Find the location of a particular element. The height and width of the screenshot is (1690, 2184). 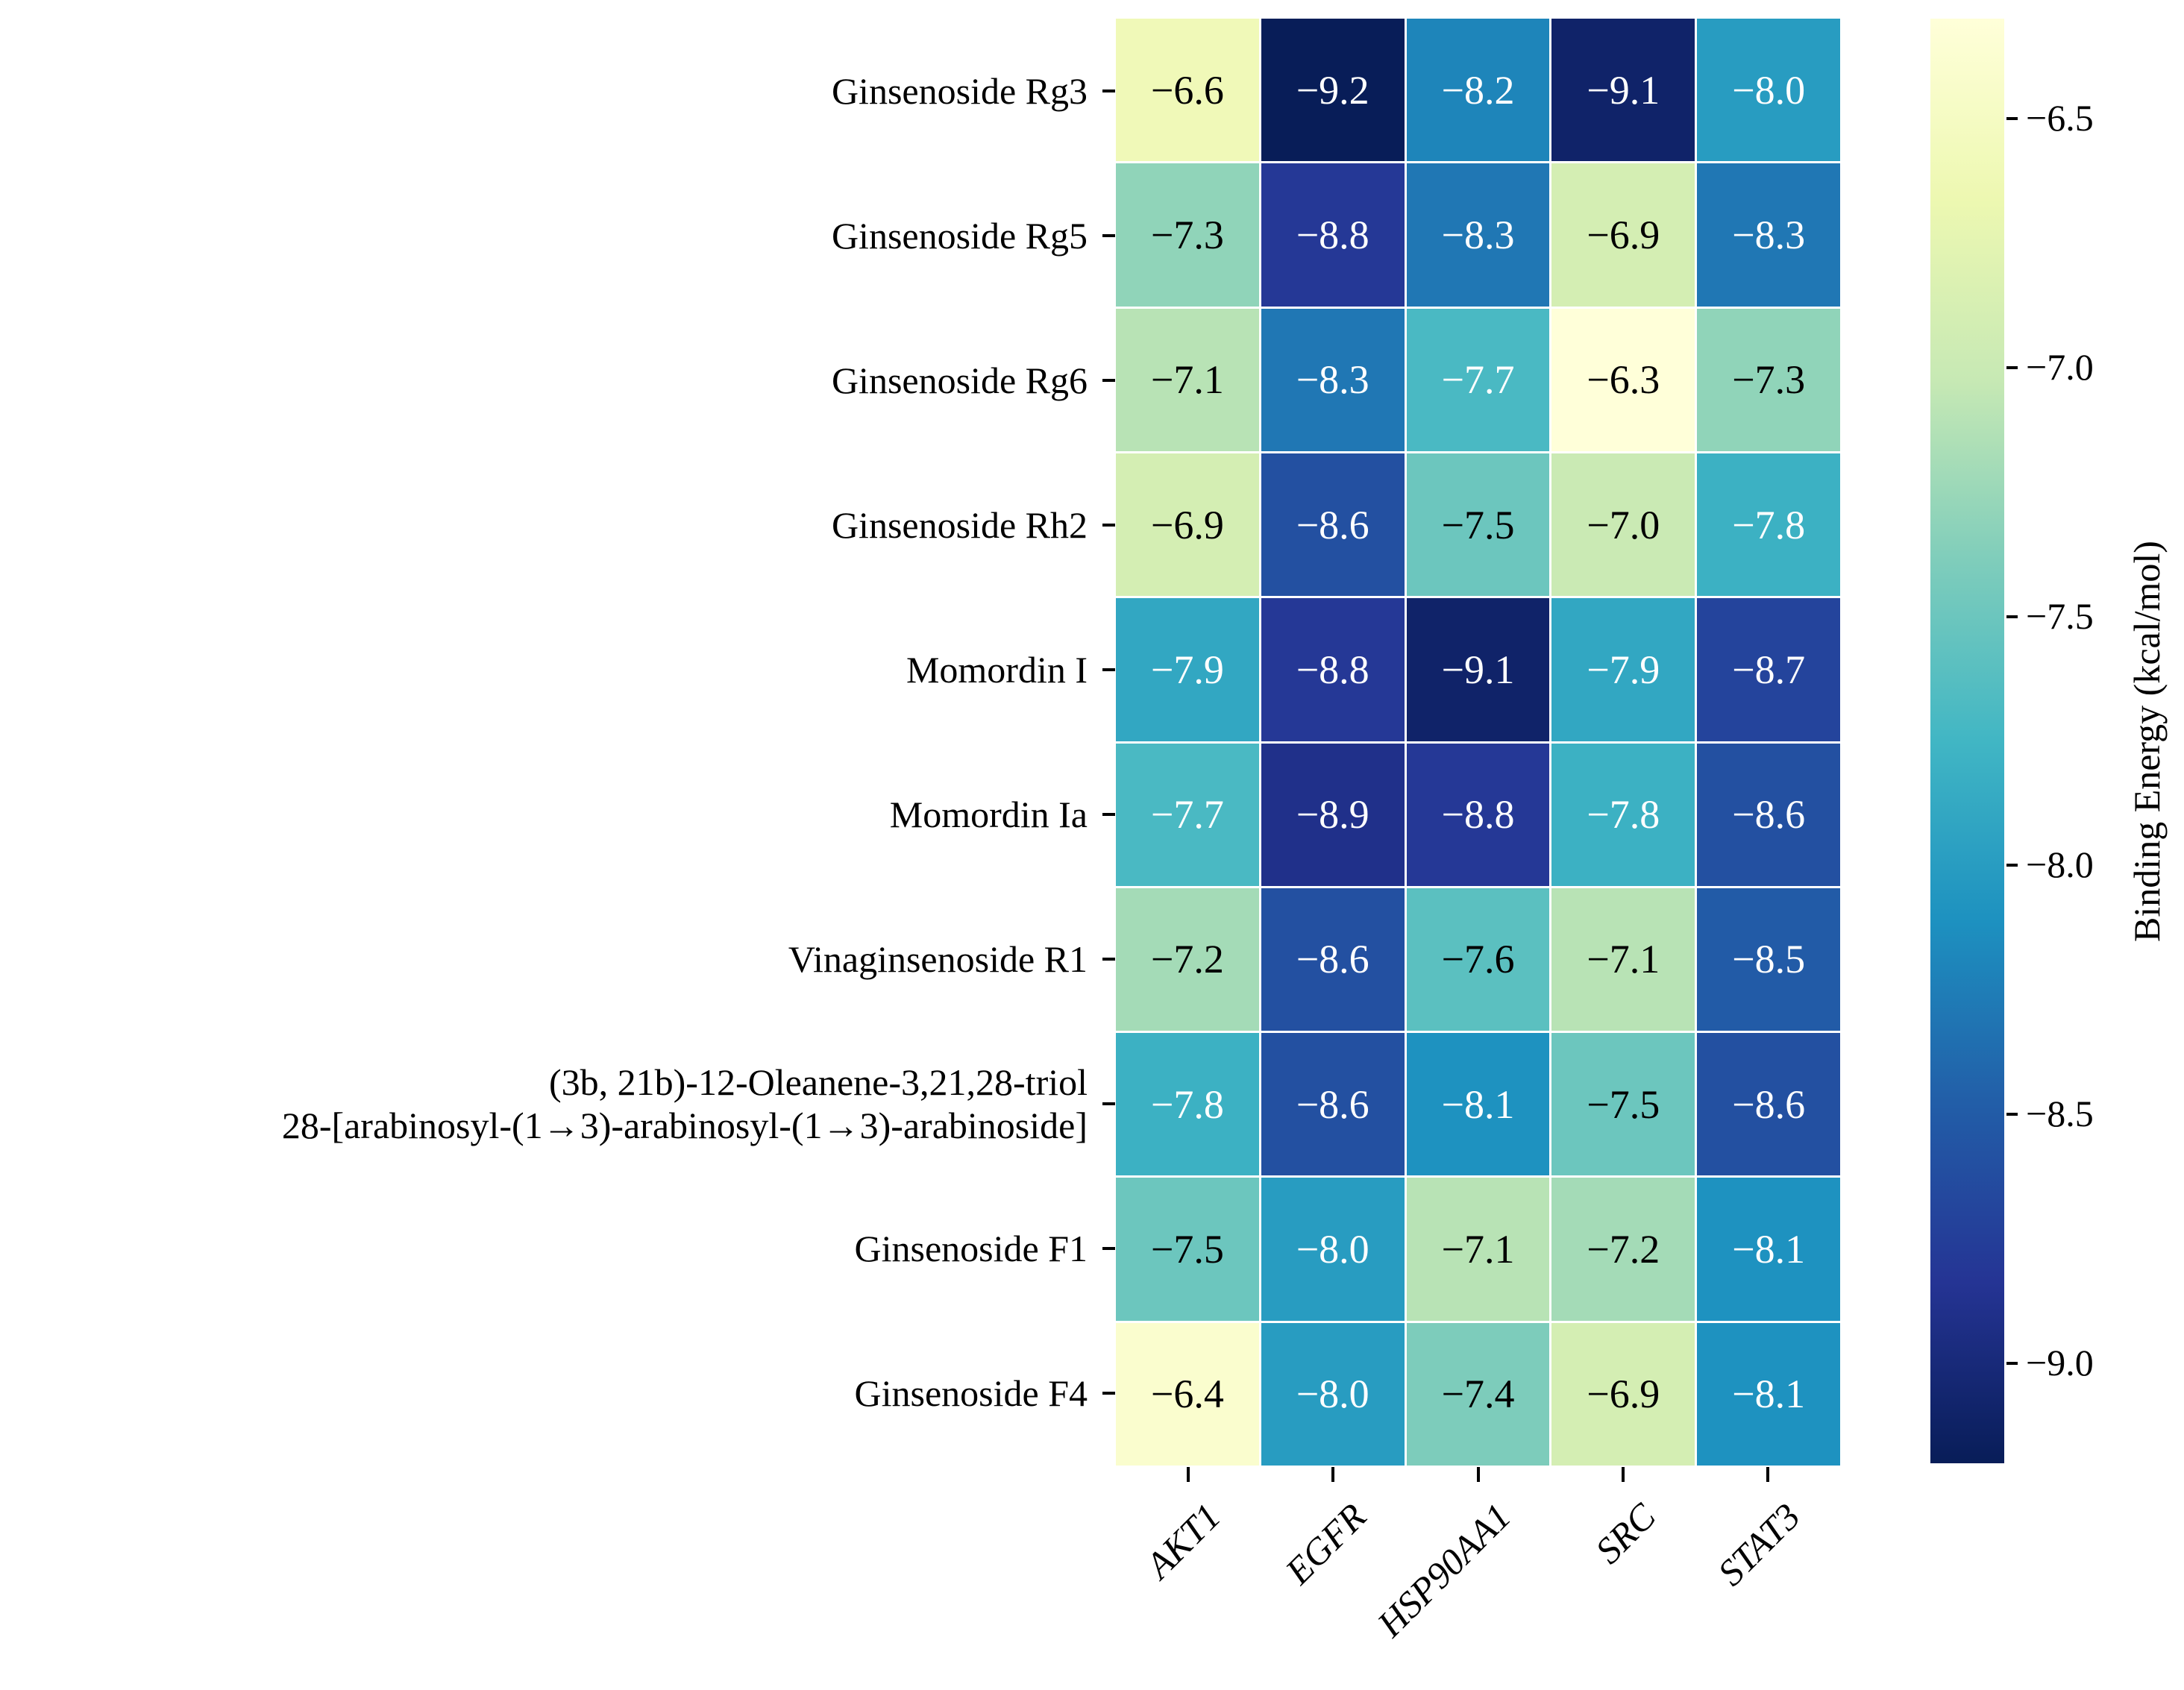

row-label: Ginsenoside Rg6 is located at coordinates (959, 380).